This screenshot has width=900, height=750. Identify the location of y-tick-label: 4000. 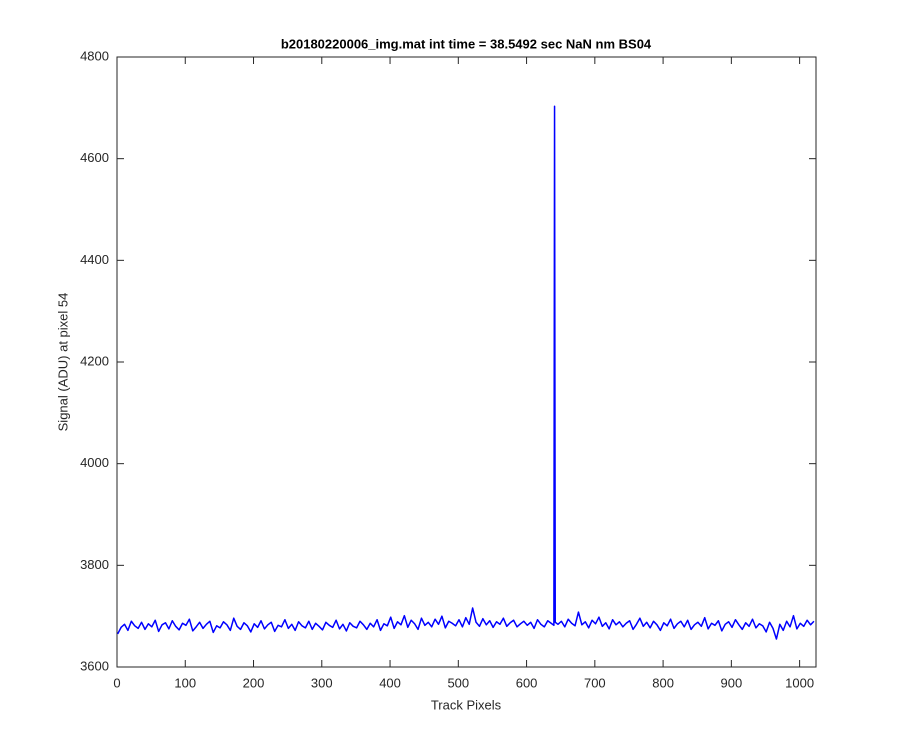
(94, 462).